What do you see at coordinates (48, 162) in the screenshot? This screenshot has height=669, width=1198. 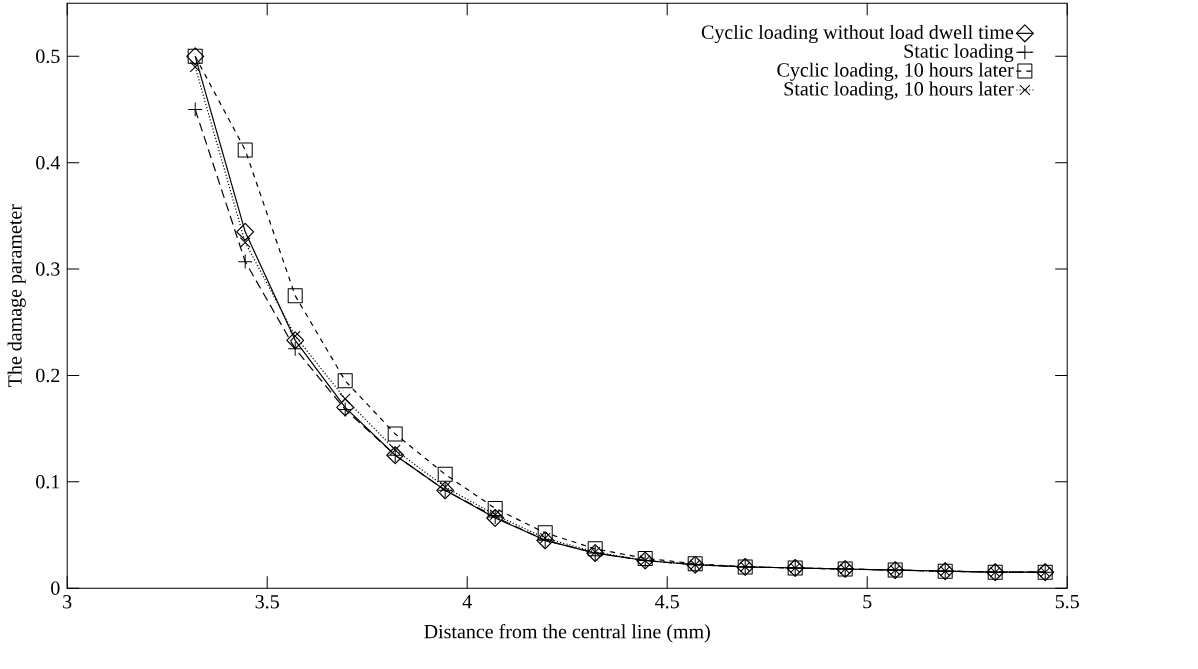 I see `y-tick-label: 0.4` at bounding box center [48, 162].